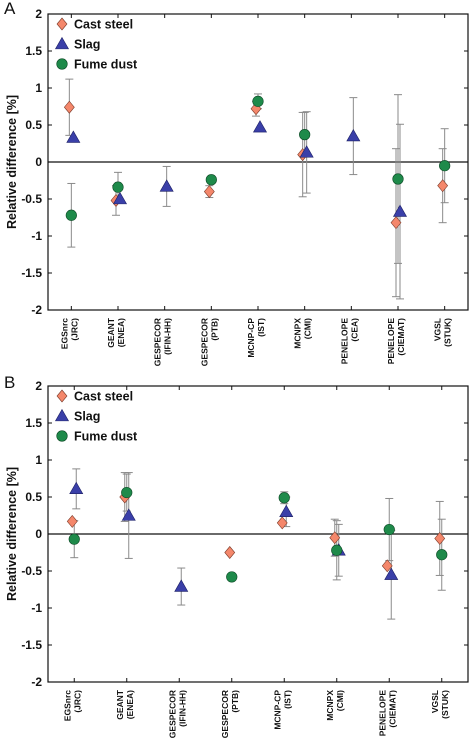  Describe the element at coordinates (9, 382) in the screenshot. I see `panel-letter: B` at that location.